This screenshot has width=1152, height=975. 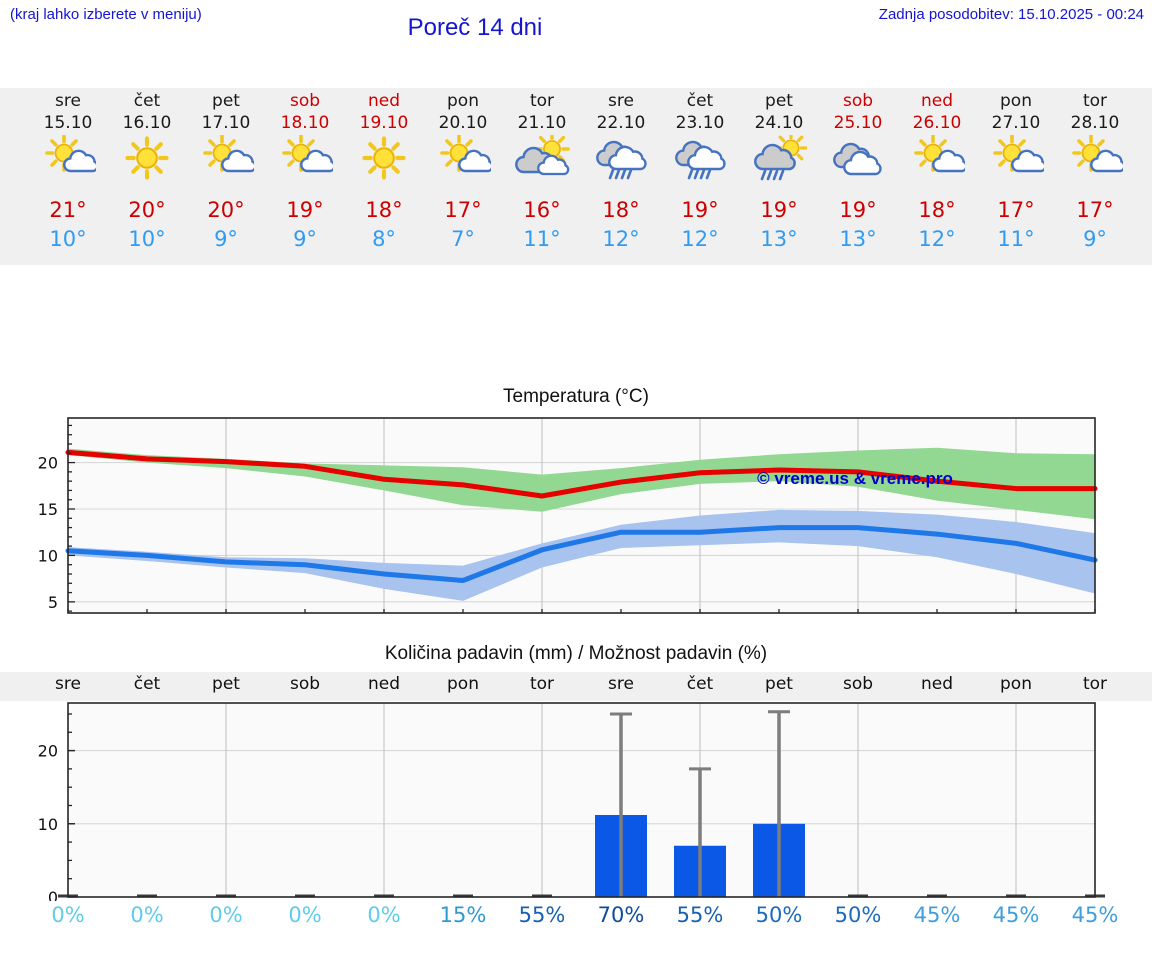 I want to click on day-date: 26.10, so click(x=937, y=123).